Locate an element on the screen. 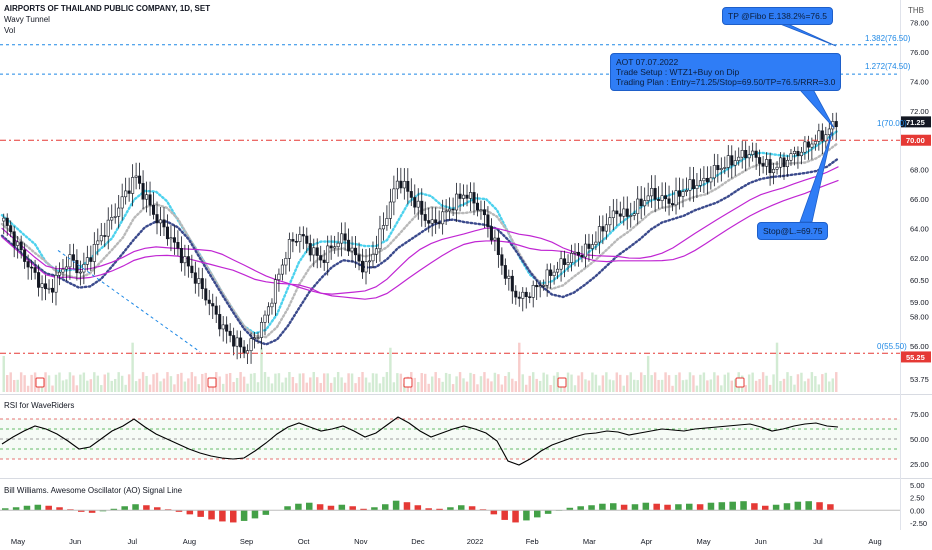 The height and width of the screenshot is (550, 932). indicator-label: Wavy Tunnel is located at coordinates (27, 19).